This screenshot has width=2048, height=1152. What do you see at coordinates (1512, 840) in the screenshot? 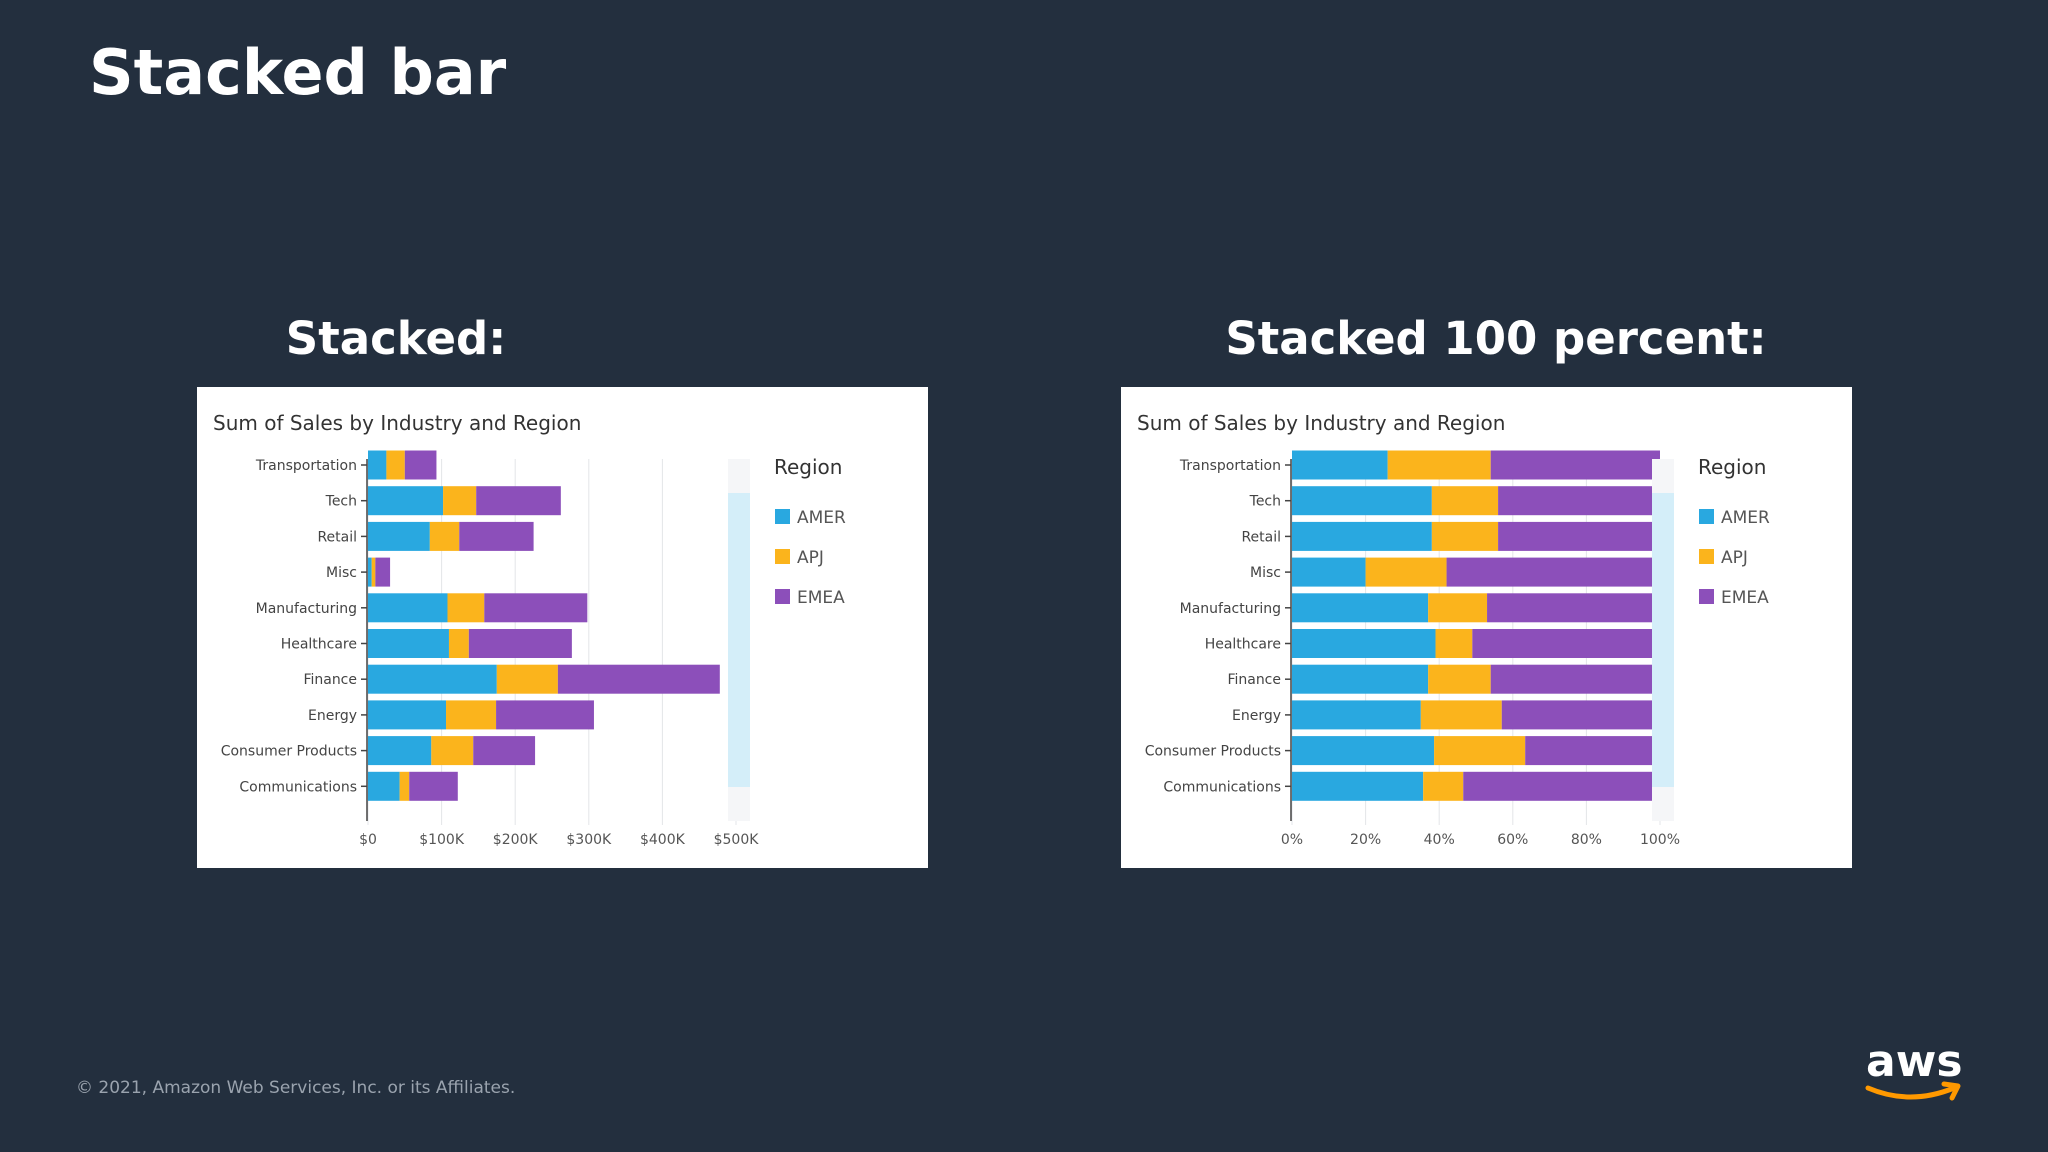
I see `x-tick-label: 60%` at bounding box center [1512, 840].